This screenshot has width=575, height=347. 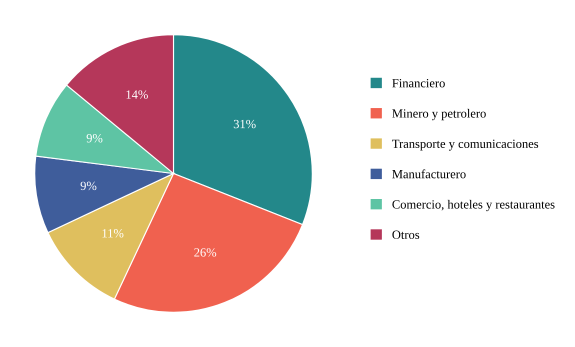 What do you see at coordinates (137, 94) in the screenshot?
I see `data-label: 14%` at bounding box center [137, 94].